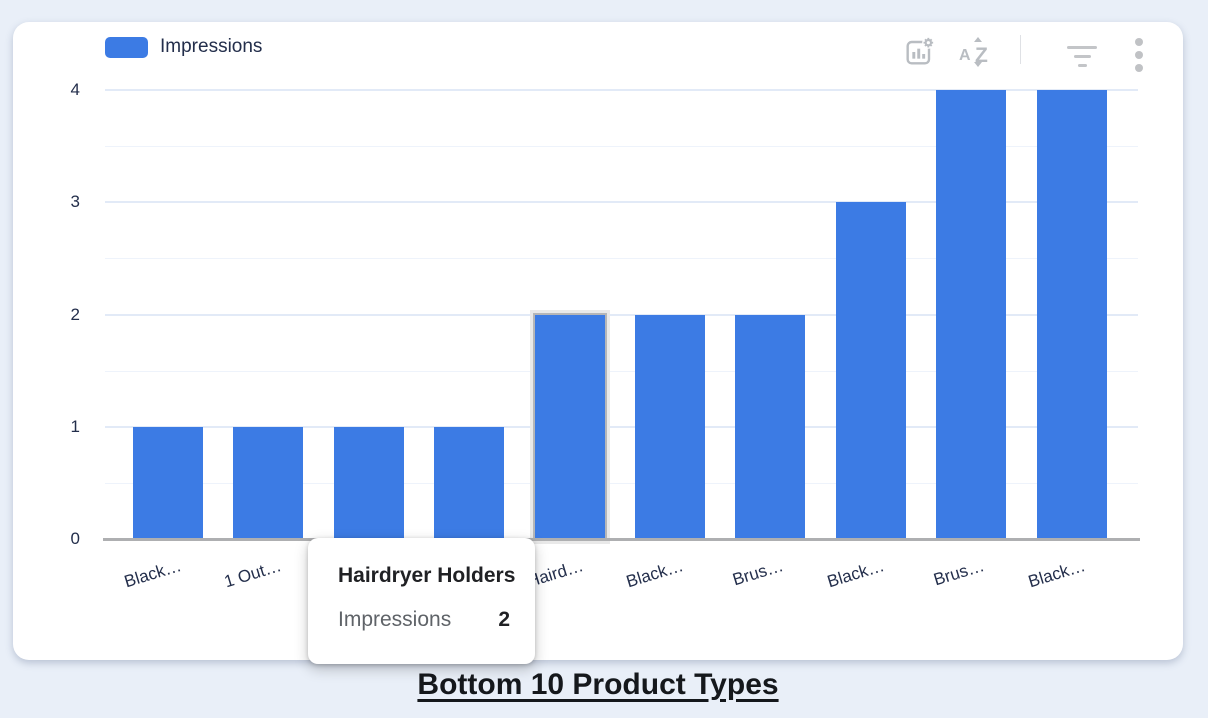 The width and height of the screenshot is (1208, 718). What do you see at coordinates (211, 46) in the screenshot?
I see `legend-label: Impressions` at bounding box center [211, 46].